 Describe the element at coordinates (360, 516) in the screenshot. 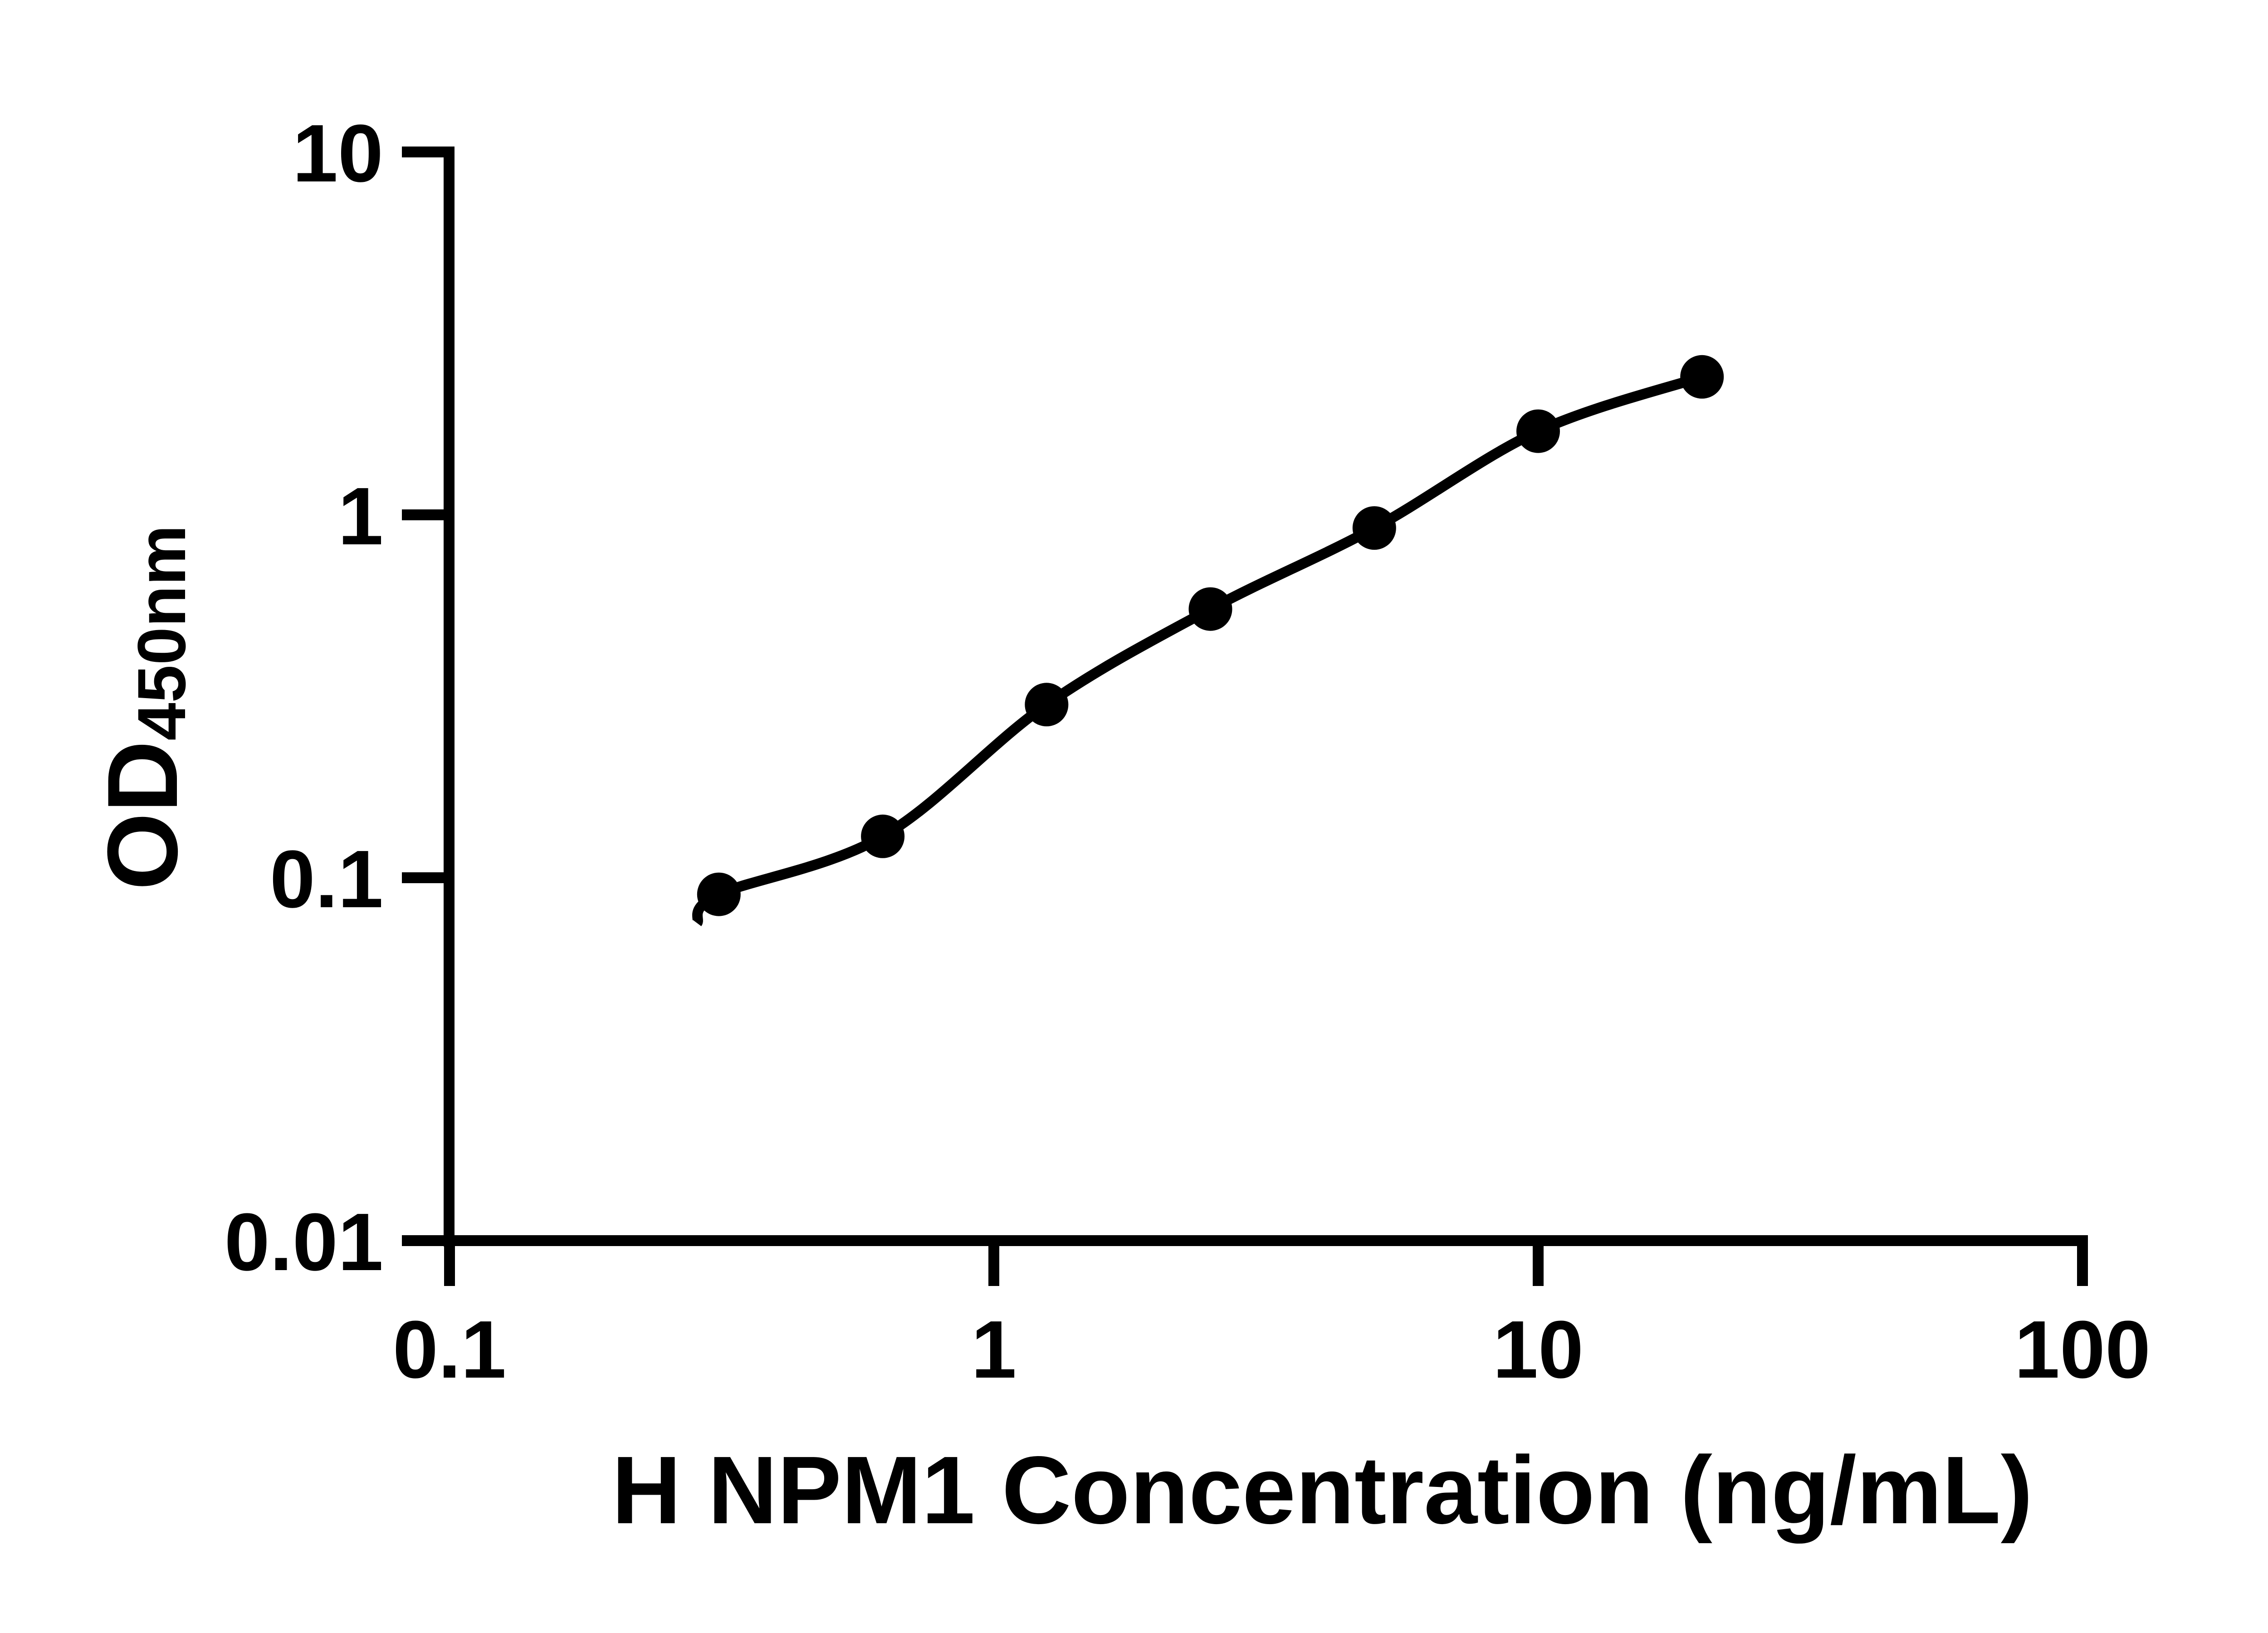

I see `y-tick-label: 1` at that location.